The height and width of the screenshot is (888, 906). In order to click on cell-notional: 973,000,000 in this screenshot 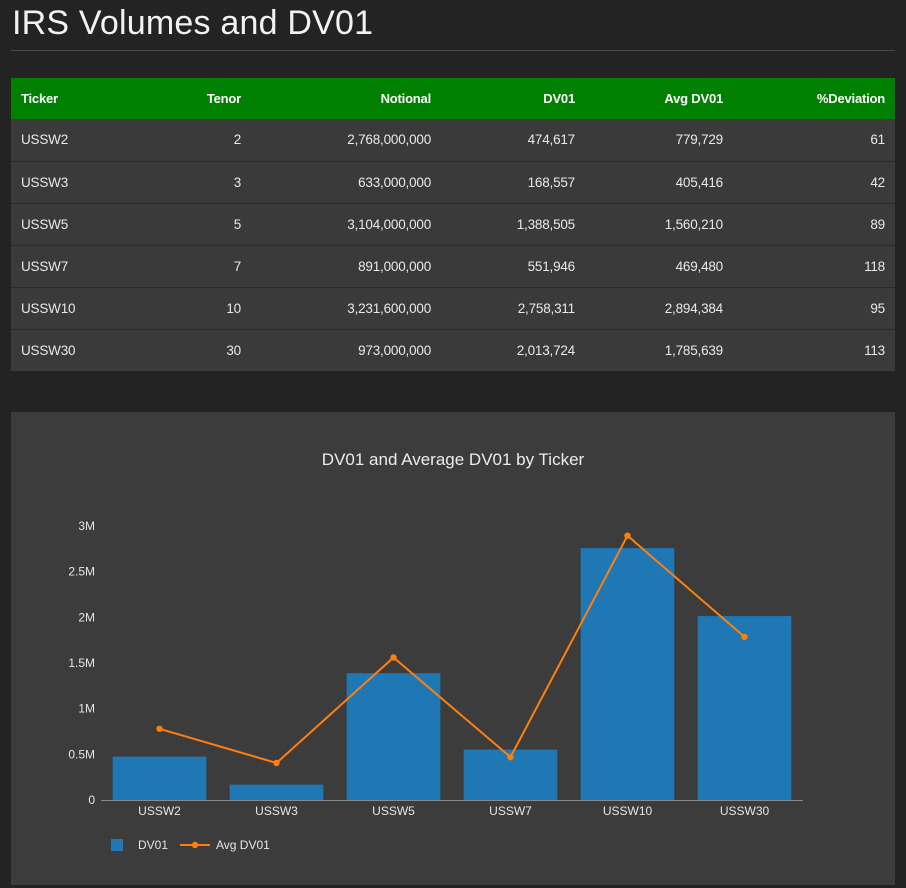, I will do `click(394, 350)`.